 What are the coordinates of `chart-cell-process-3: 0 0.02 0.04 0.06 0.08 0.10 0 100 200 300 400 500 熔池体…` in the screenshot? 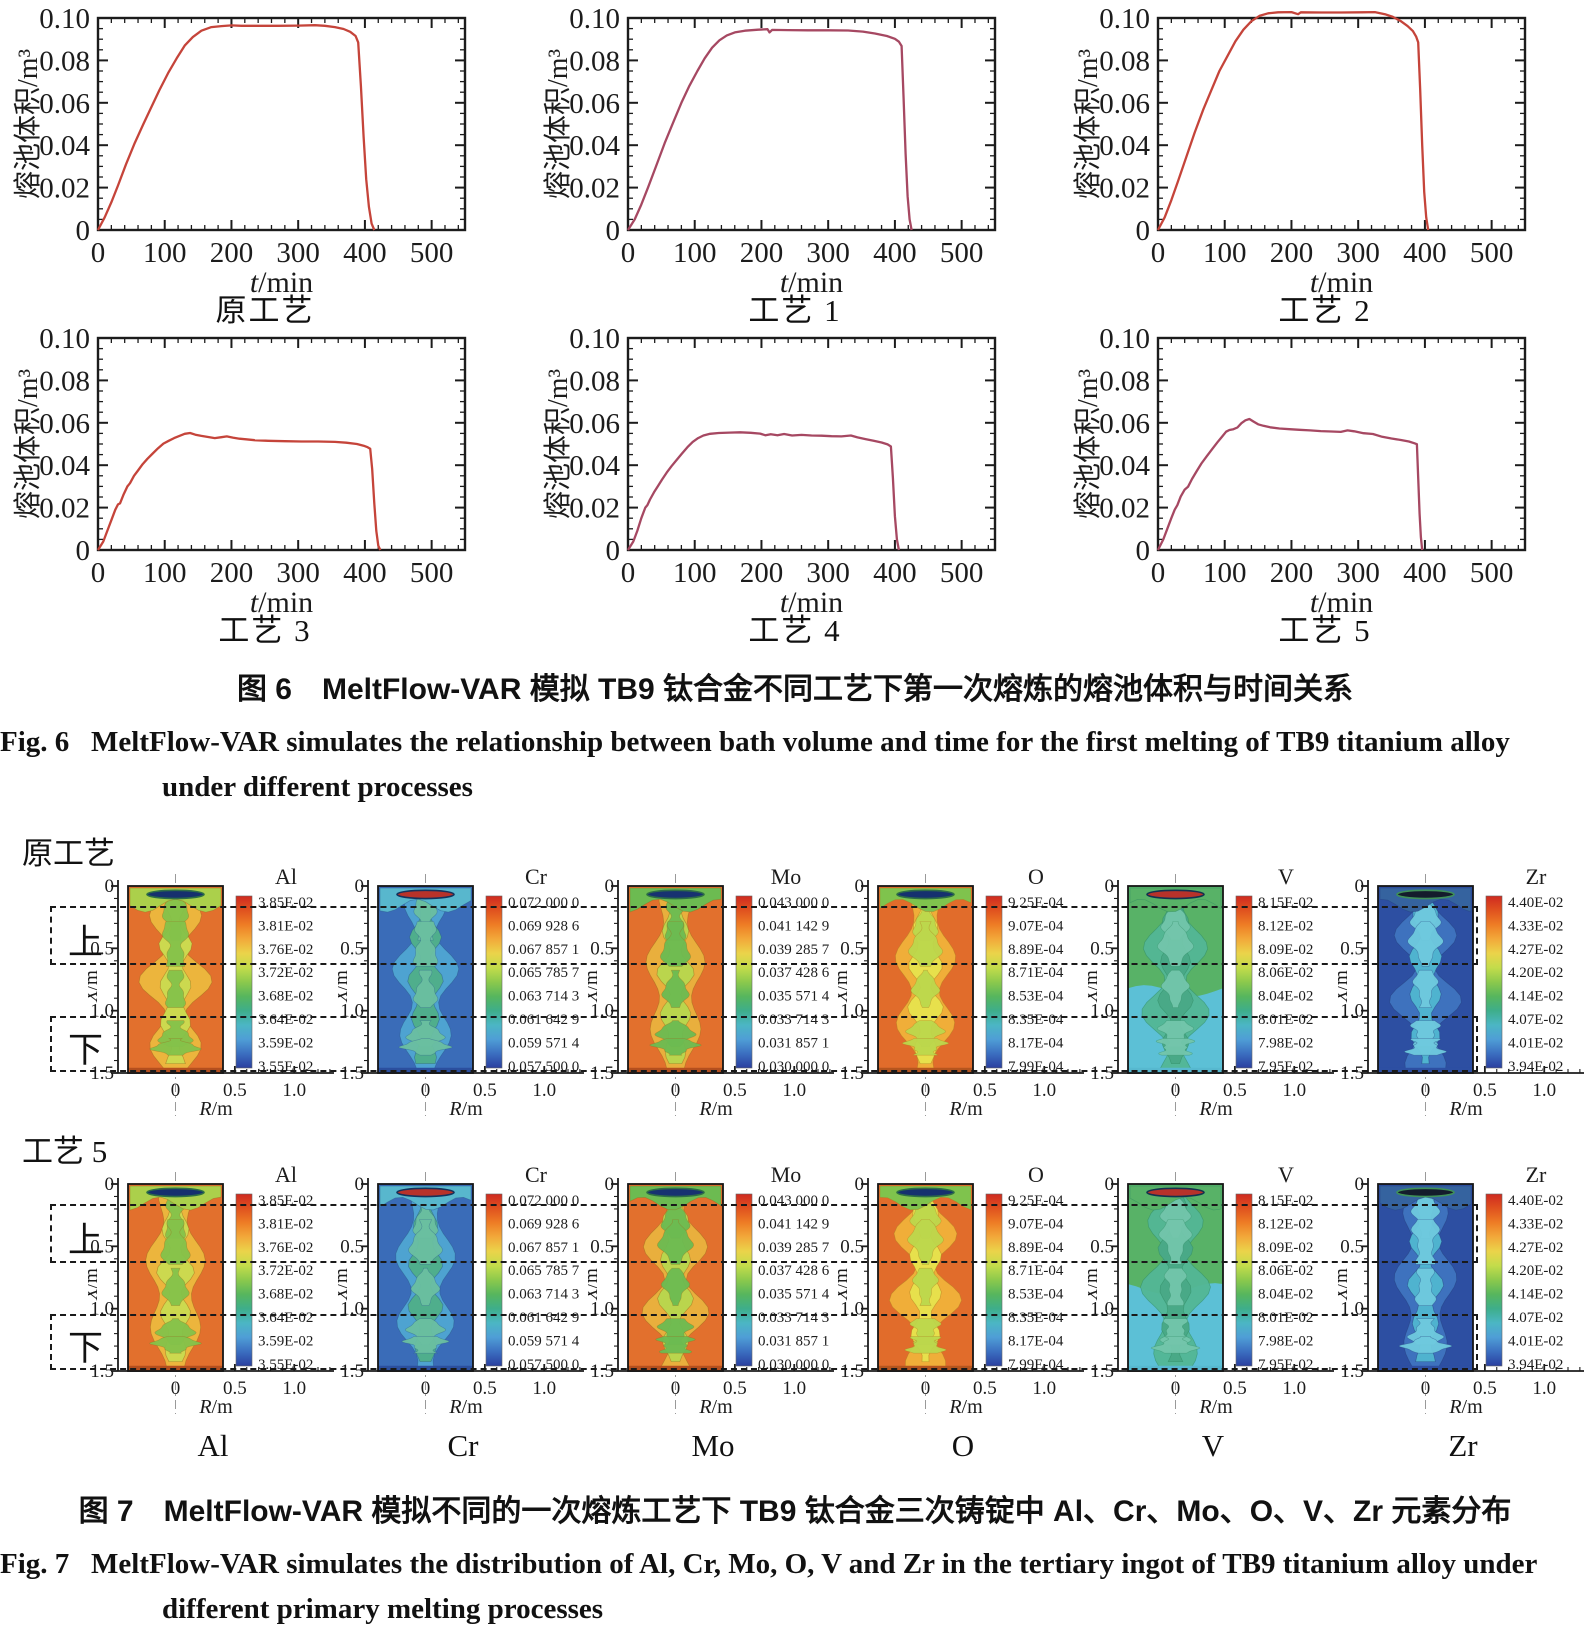 It's located at (265, 488).